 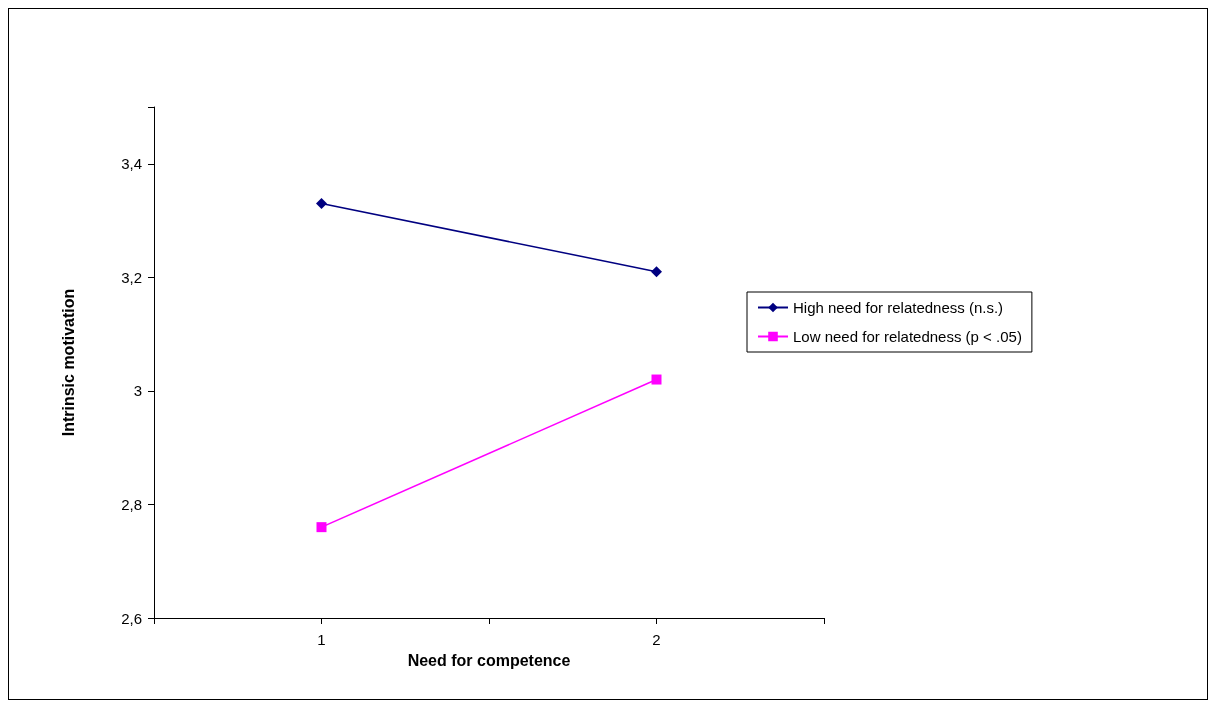 What do you see at coordinates (489, 660) in the screenshot?
I see `x-axis-title: Need for competence` at bounding box center [489, 660].